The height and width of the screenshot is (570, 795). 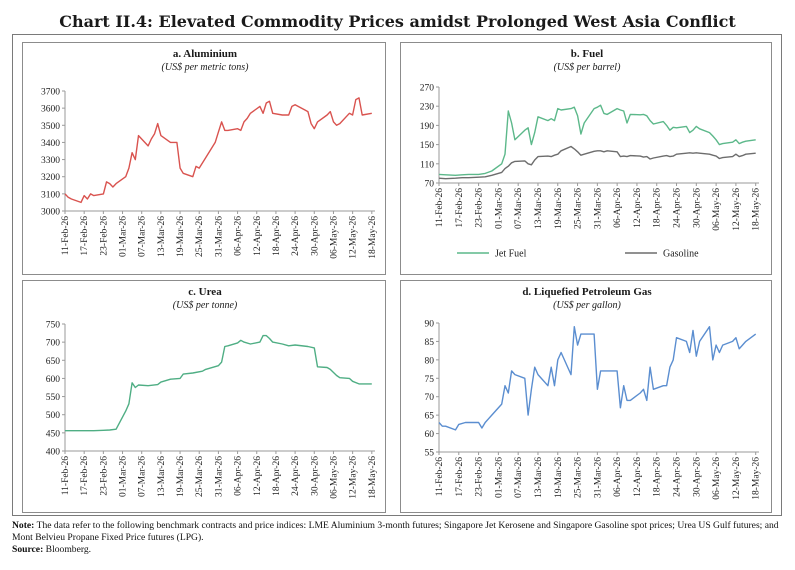 What do you see at coordinates (53, 362) in the screenshot?
I see `y-tick-label: 650` at bounding box center [53, 362].